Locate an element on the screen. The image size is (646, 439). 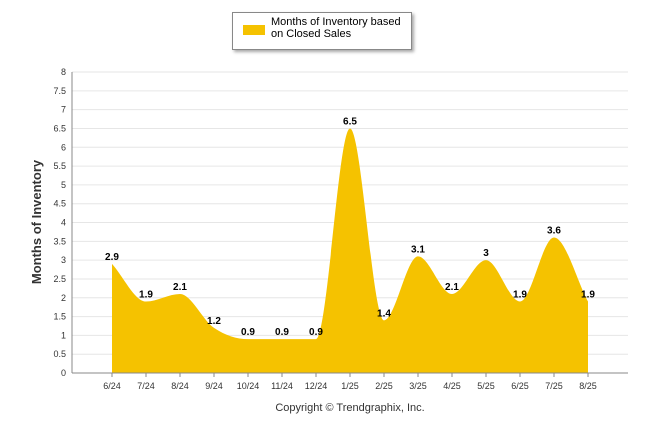
x-tick-label: 8/25 is located at coordinates (588, 386).